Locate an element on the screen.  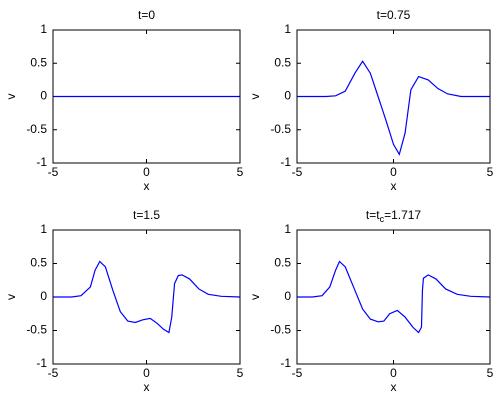
chart-title: t=0 is located at coordinates (146, 15).